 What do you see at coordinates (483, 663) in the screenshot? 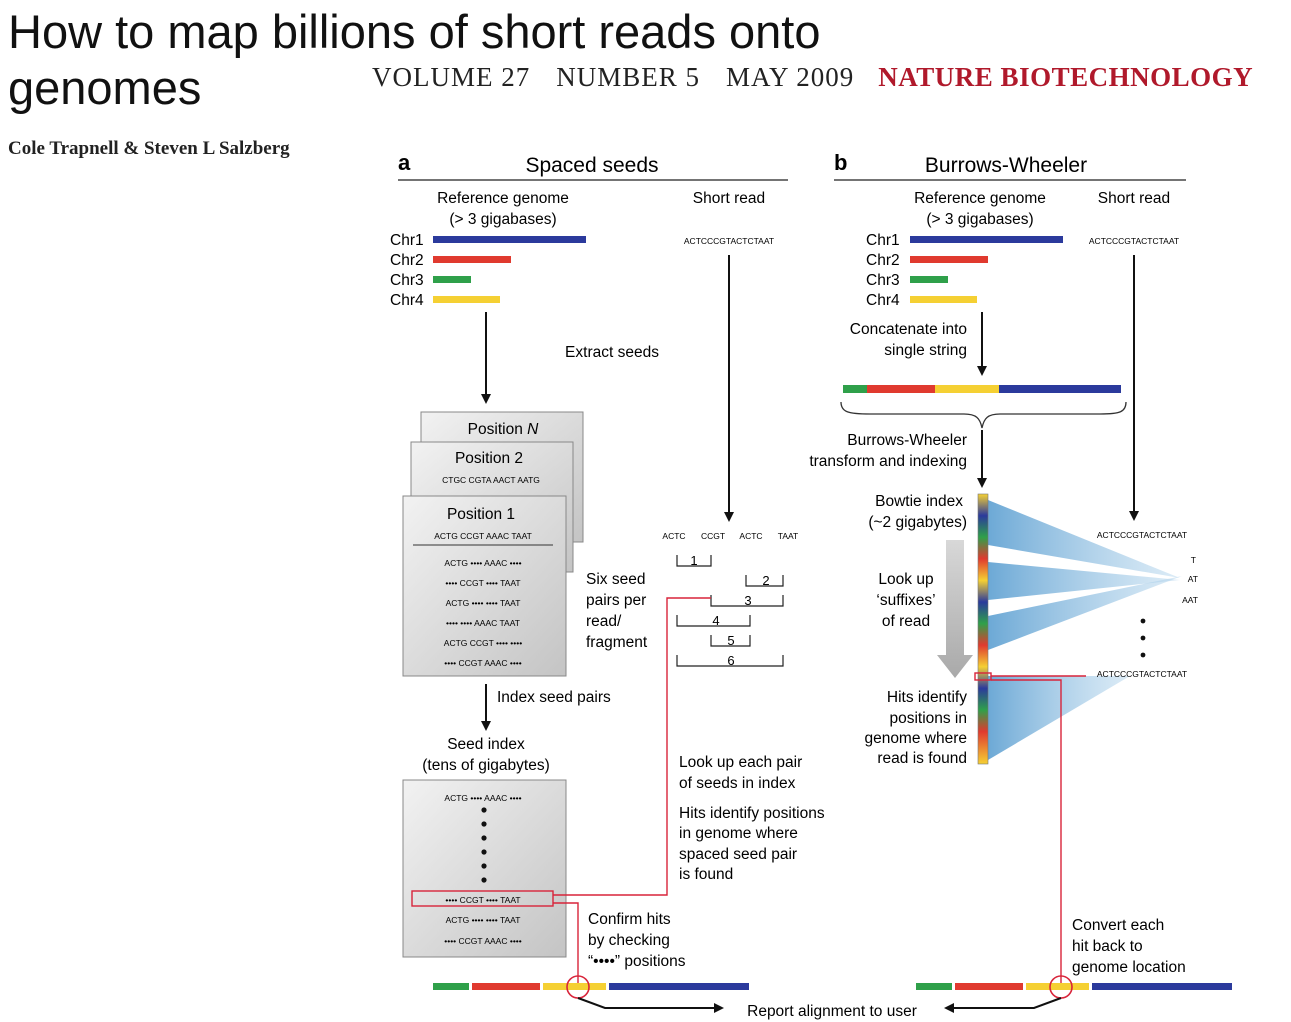
I see `seed-row: •••• CCGT AAAC ••••` at bounding box center [483, 663].